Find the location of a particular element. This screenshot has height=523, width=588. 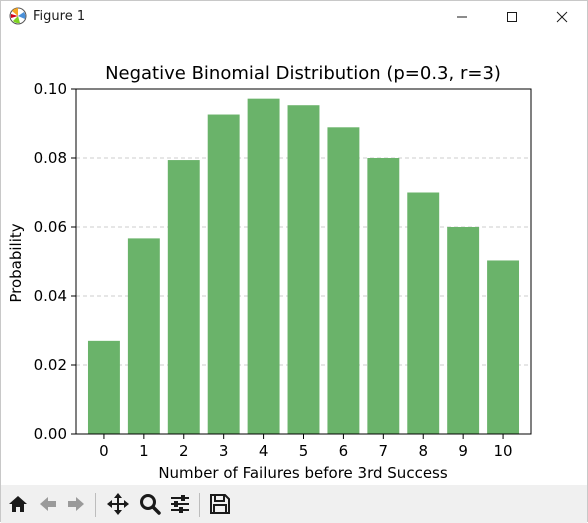

minimize-button is located at coordinates (462, 17).